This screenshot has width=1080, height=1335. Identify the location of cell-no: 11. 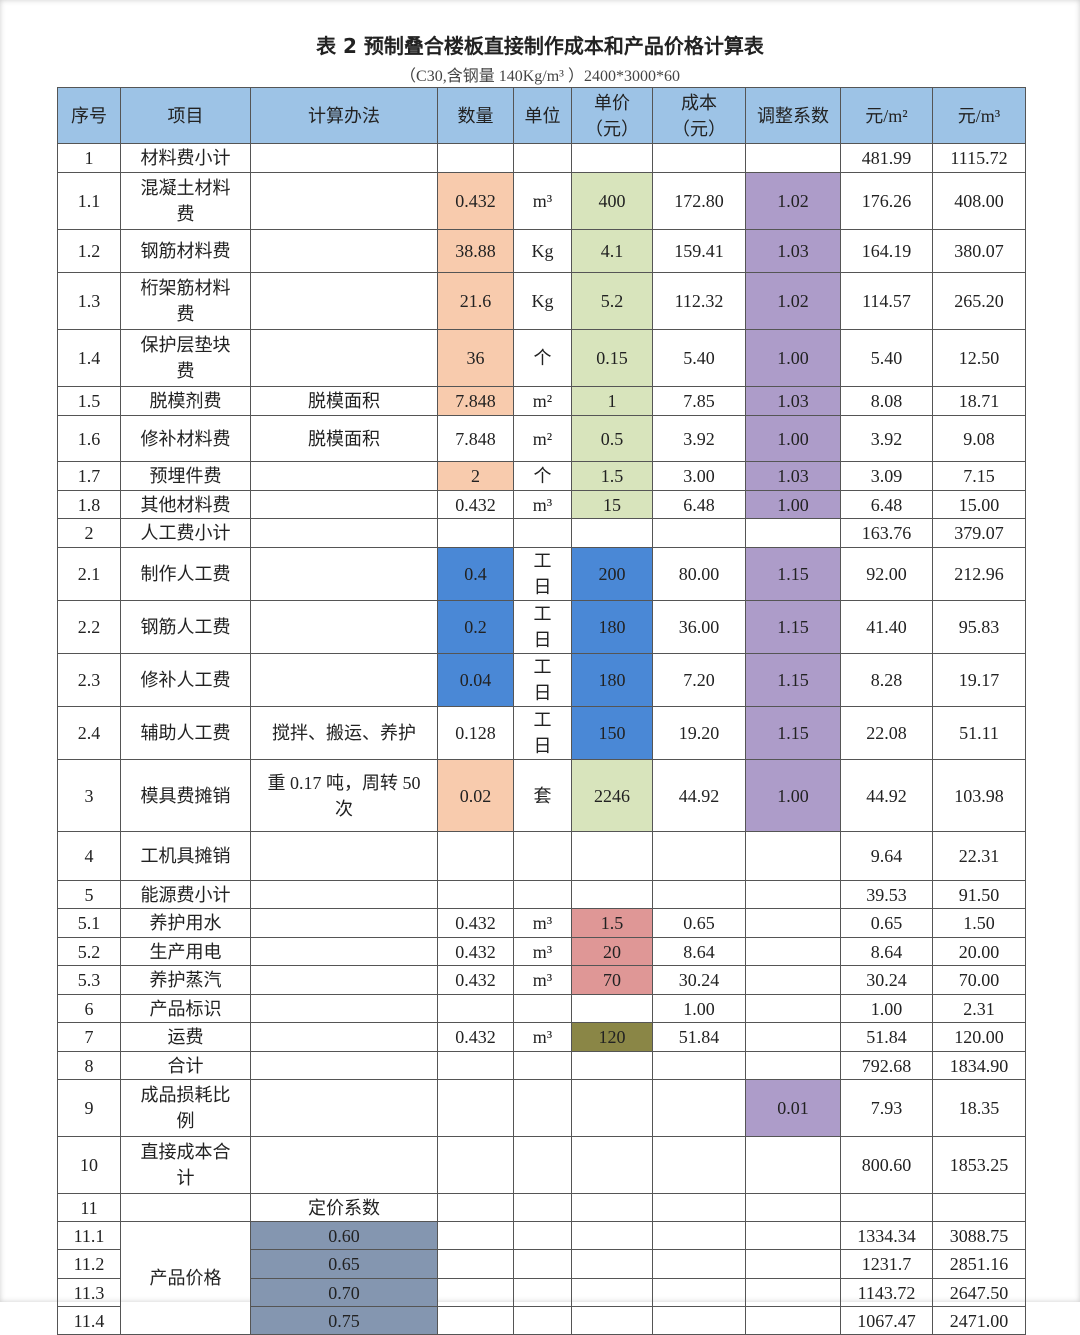
(89, 1207).